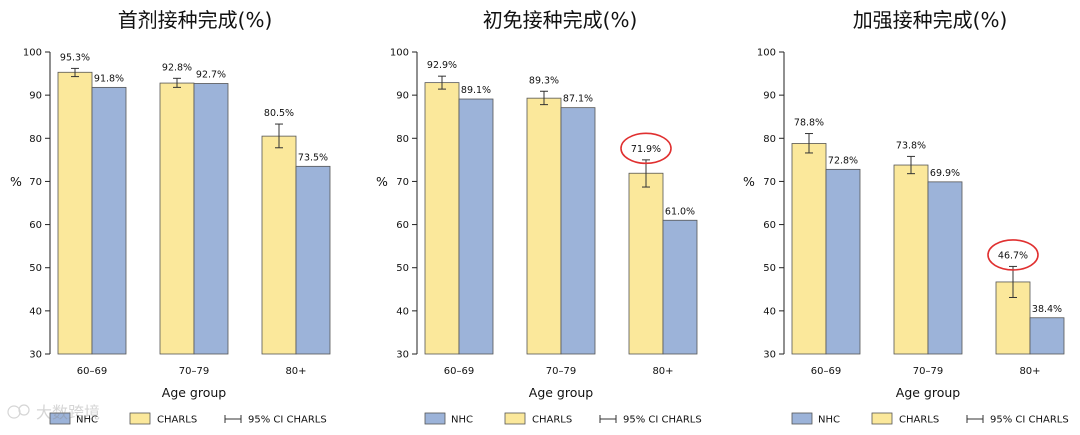 The image size is (1080, 435). I want to click on data-label-nhc: 73.5%, so click(313, 157).